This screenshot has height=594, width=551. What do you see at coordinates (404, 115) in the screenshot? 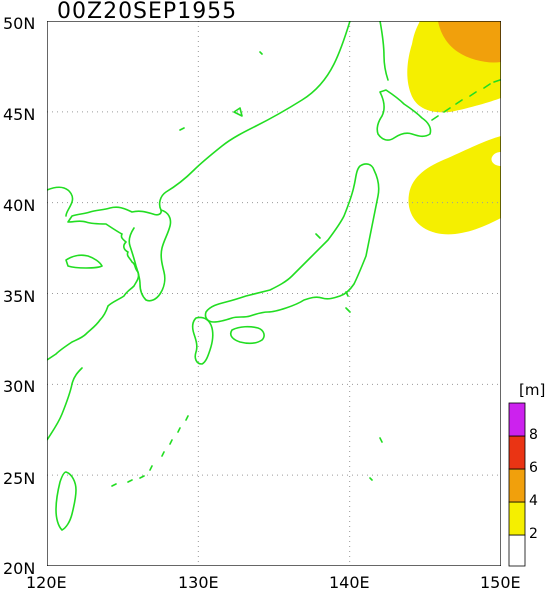
I see `coast-hokkaido` at bounding box center [404, 115].